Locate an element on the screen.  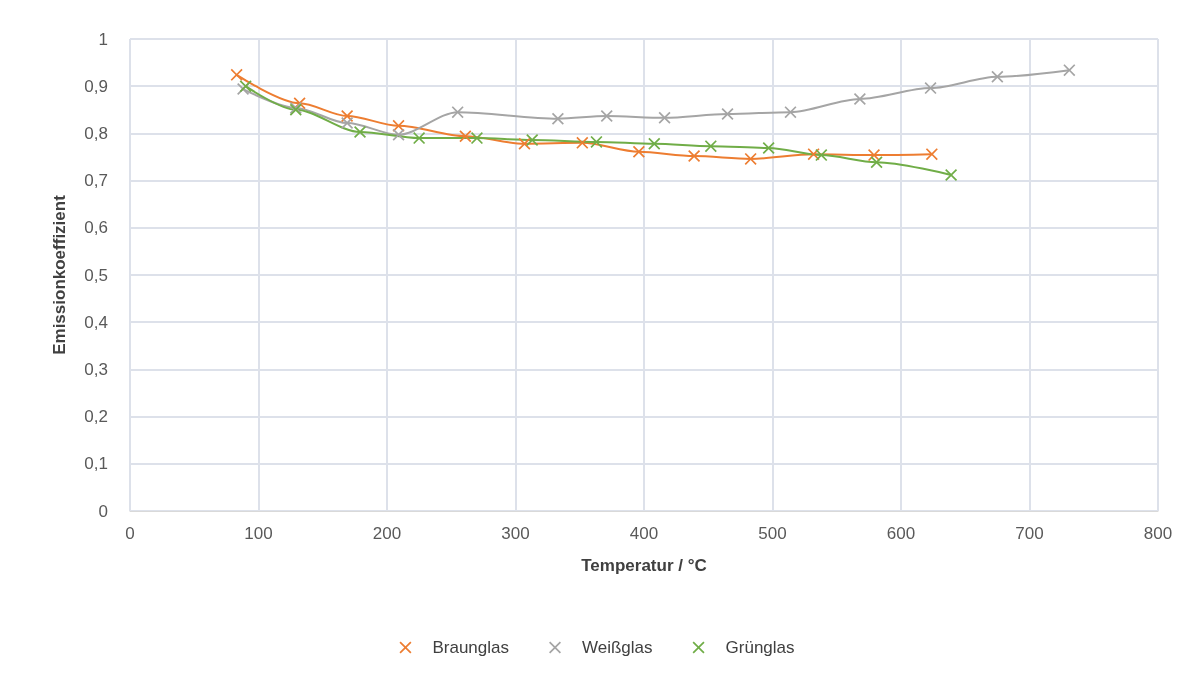
x-tick-label: 0 is located at coordinates (130, 533).